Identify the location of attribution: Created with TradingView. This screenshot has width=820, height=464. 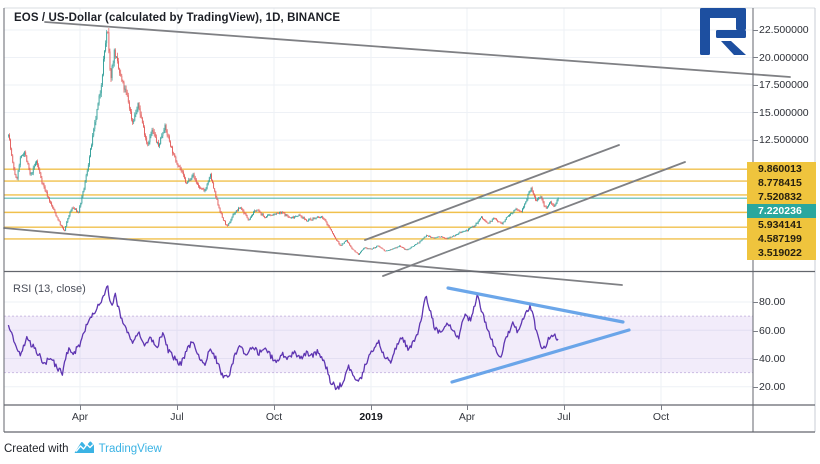
(83, 448).